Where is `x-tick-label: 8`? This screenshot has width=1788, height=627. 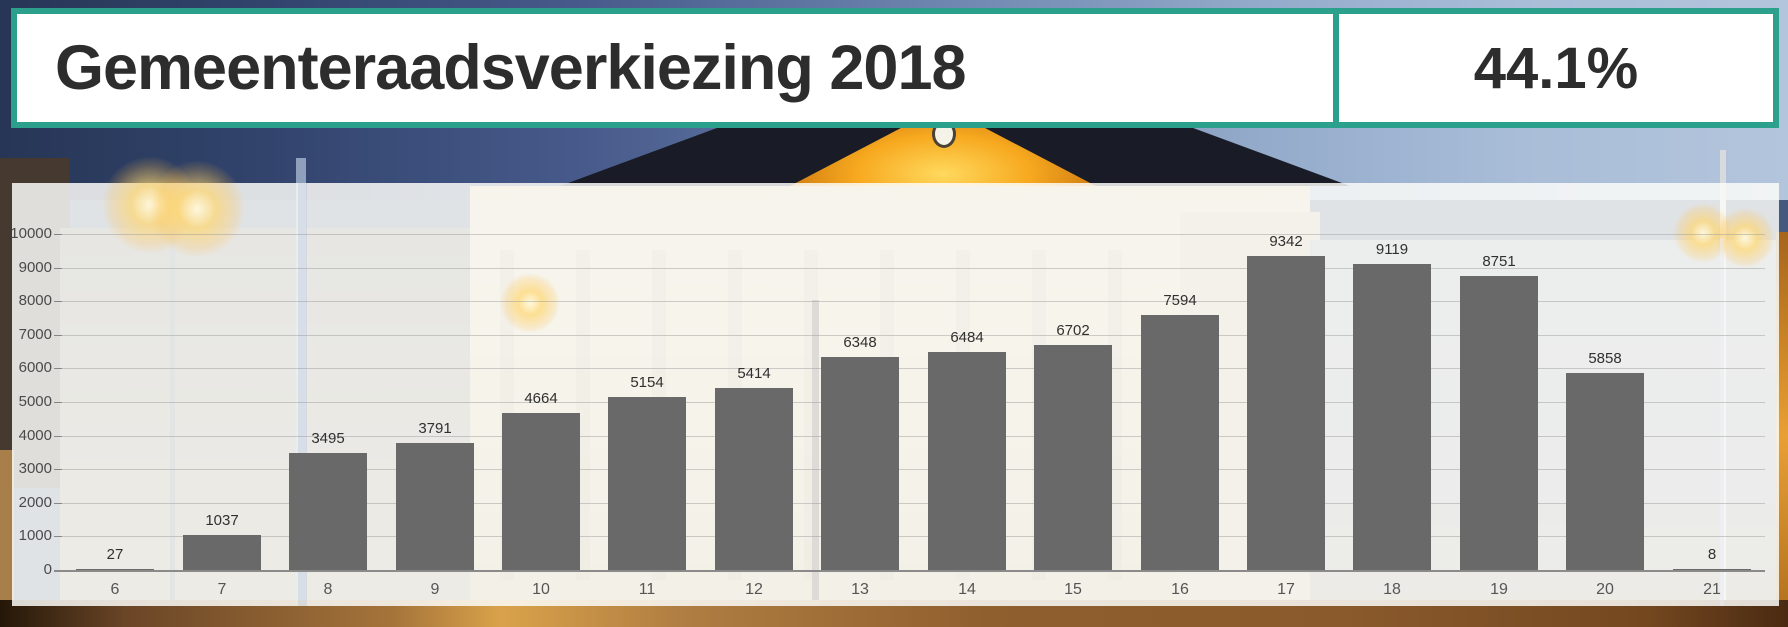
x-tick-label: 8 is located at coordinates (328, 589).